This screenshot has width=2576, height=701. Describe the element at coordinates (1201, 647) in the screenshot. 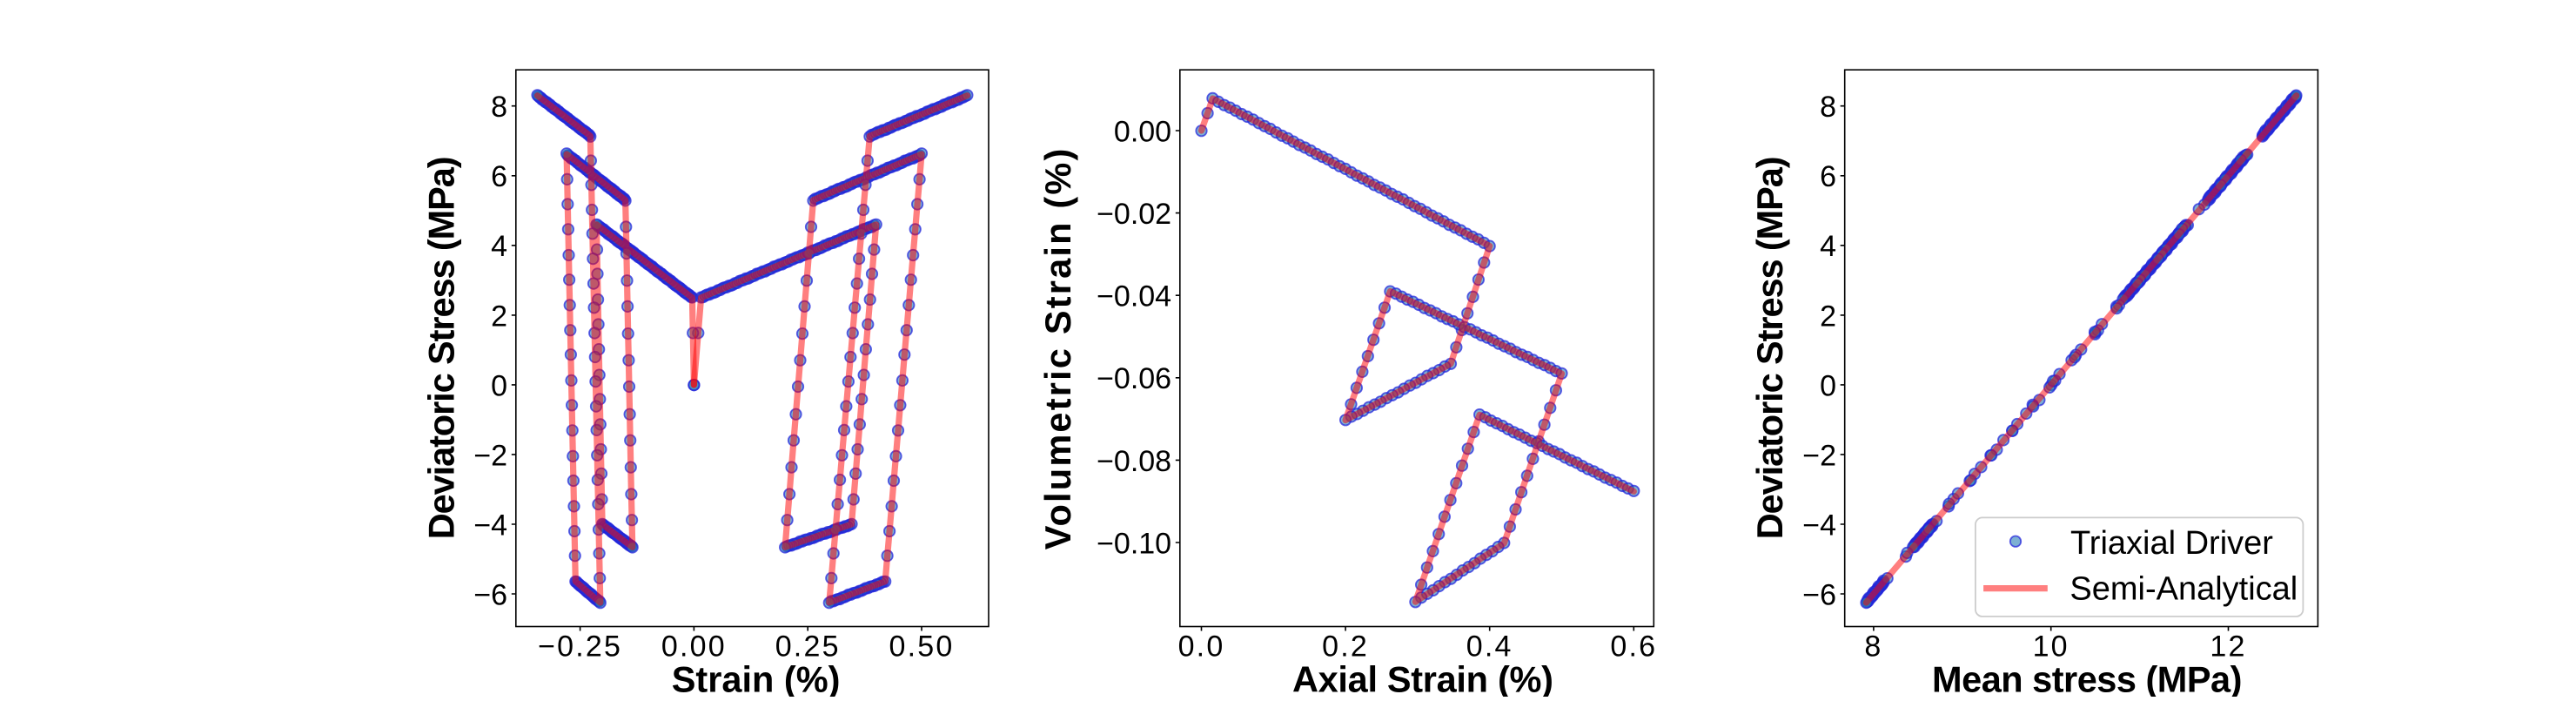

I see `svg-text: 0.0` at that location.